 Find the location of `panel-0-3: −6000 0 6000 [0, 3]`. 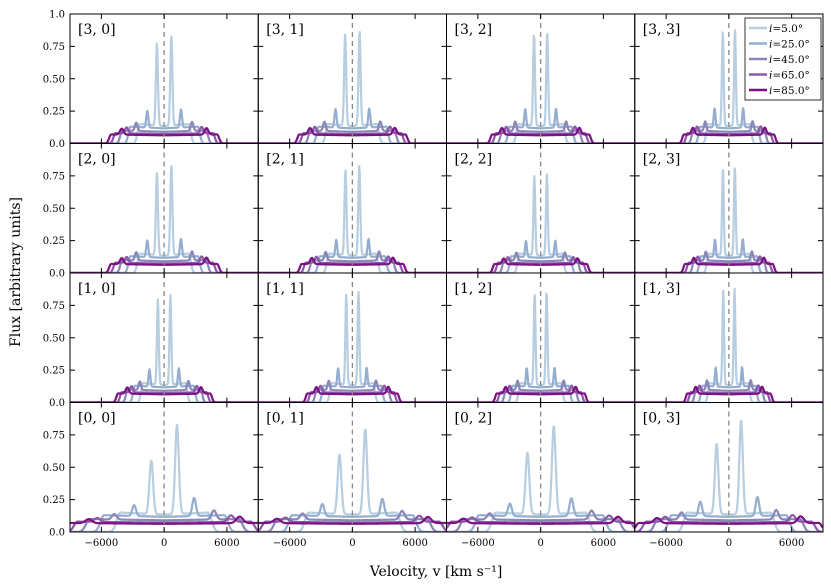

panel-0-3: −6000 0 6000 [0, 3] is located at coordinates (729, 475).